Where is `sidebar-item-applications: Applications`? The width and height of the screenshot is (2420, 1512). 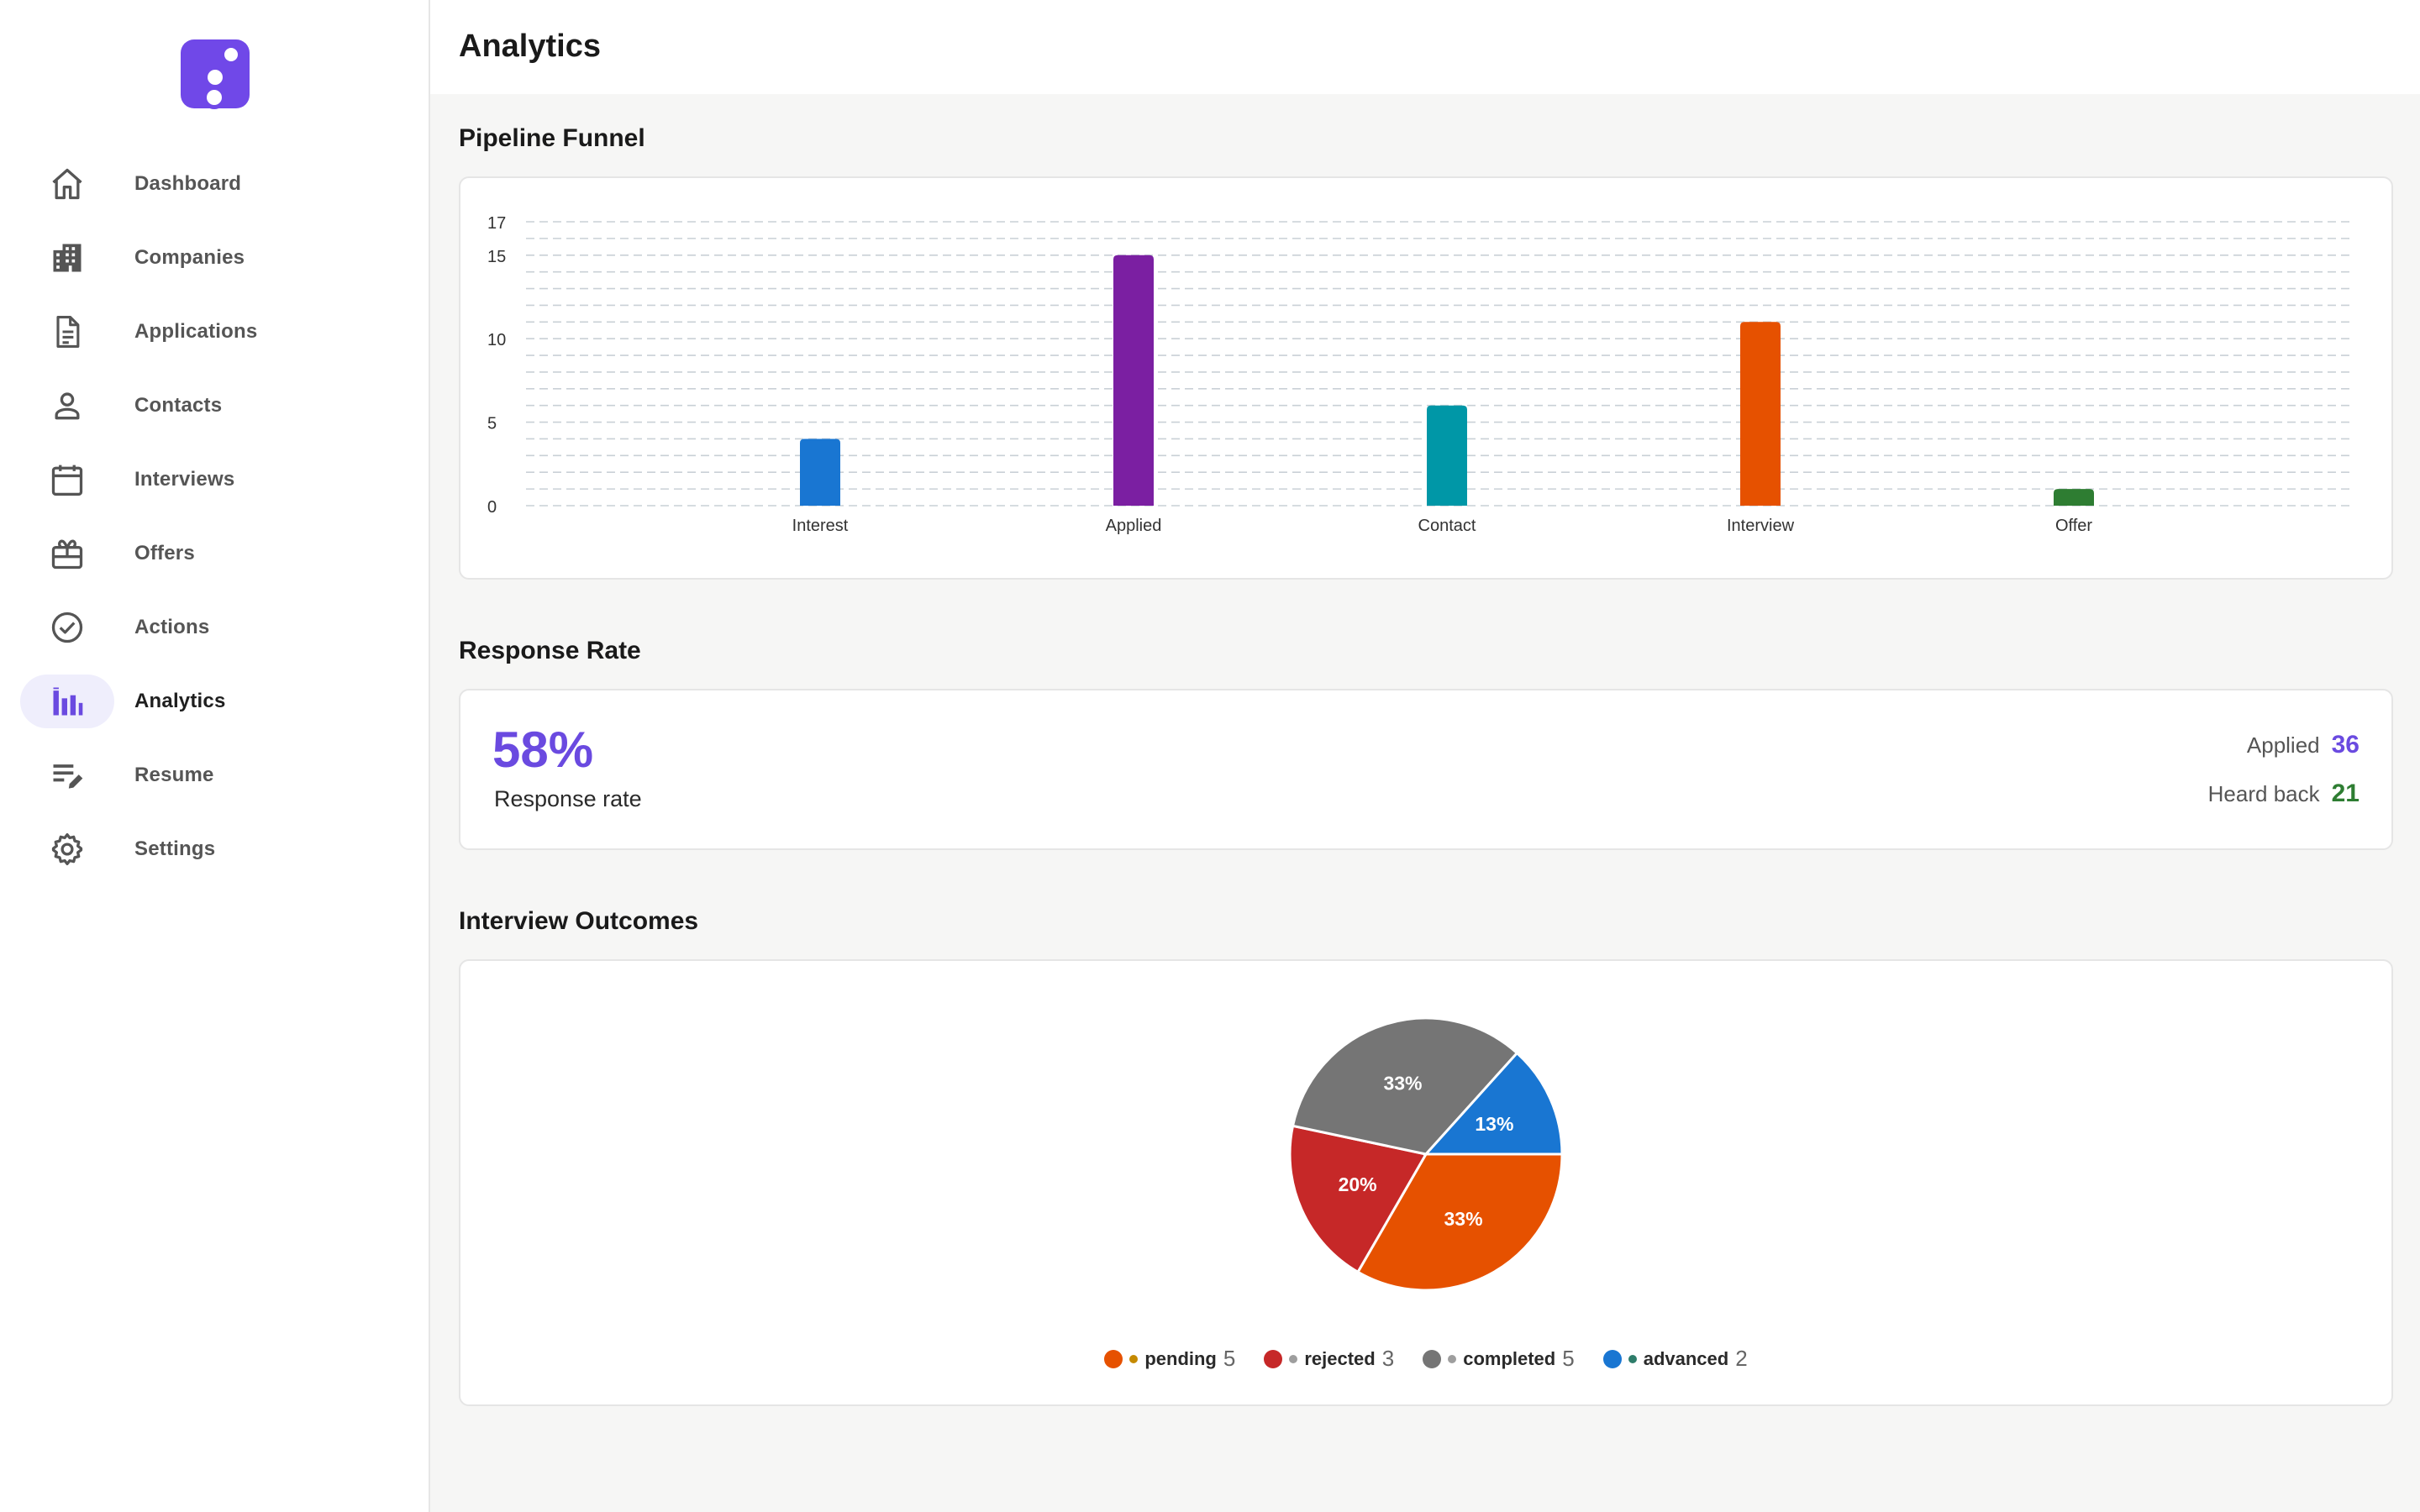
sidebar-item-applications: Applications is located at coordinates (218, 332).